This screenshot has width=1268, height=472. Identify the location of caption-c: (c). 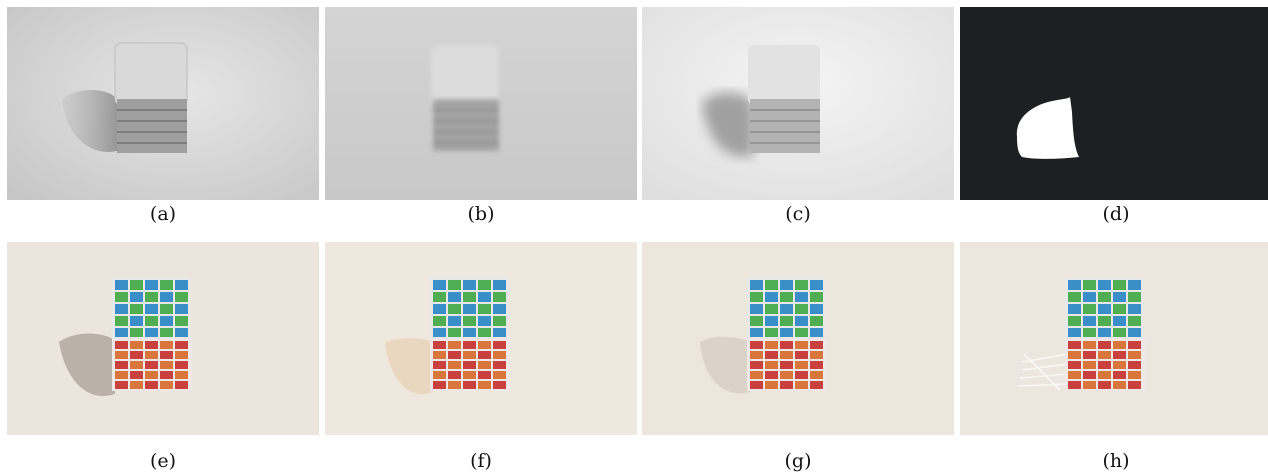
(798, 214).